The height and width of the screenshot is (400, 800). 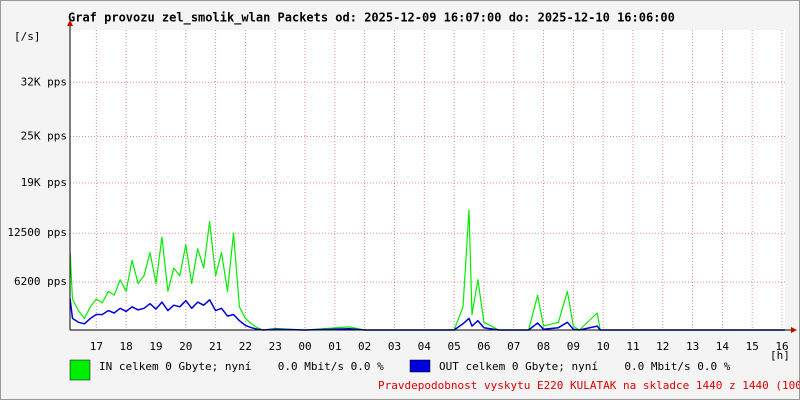 What do you see at coordinates (304, 346) in the screenshot?
I see `x-tick-label: 00` at bounding box center [304, 346].